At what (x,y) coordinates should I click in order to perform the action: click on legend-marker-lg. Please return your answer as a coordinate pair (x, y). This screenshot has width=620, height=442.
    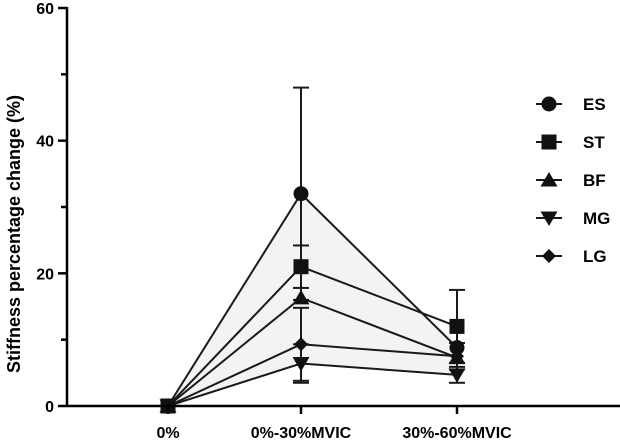
    Looking at the image, I should click on (549, 256).